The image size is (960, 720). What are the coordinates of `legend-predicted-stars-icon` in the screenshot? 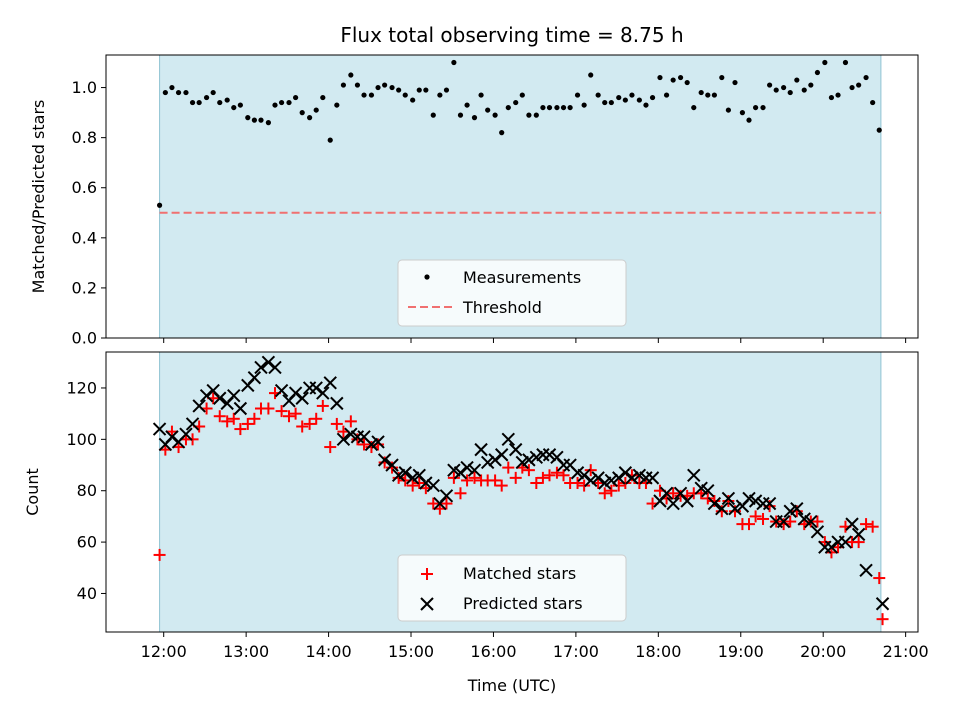 It's located at (427, 604).